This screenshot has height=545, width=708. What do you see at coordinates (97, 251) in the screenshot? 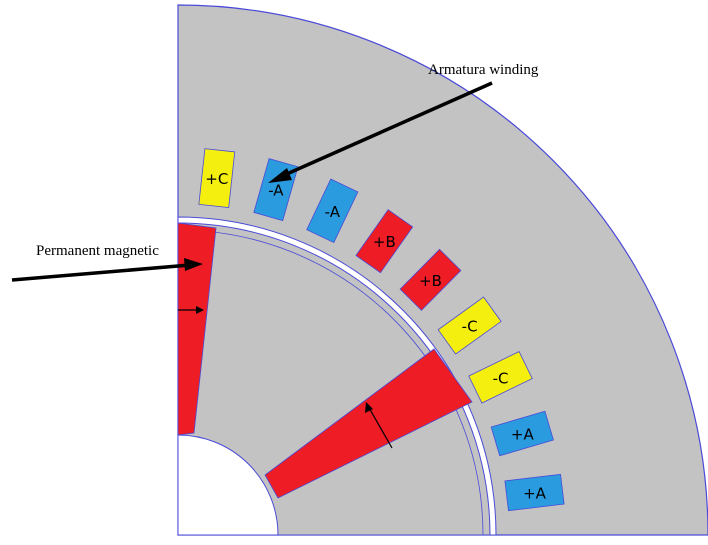
I see `permanent-magnetic-label: Permanent magnetic` at bounding box center [97, 251].